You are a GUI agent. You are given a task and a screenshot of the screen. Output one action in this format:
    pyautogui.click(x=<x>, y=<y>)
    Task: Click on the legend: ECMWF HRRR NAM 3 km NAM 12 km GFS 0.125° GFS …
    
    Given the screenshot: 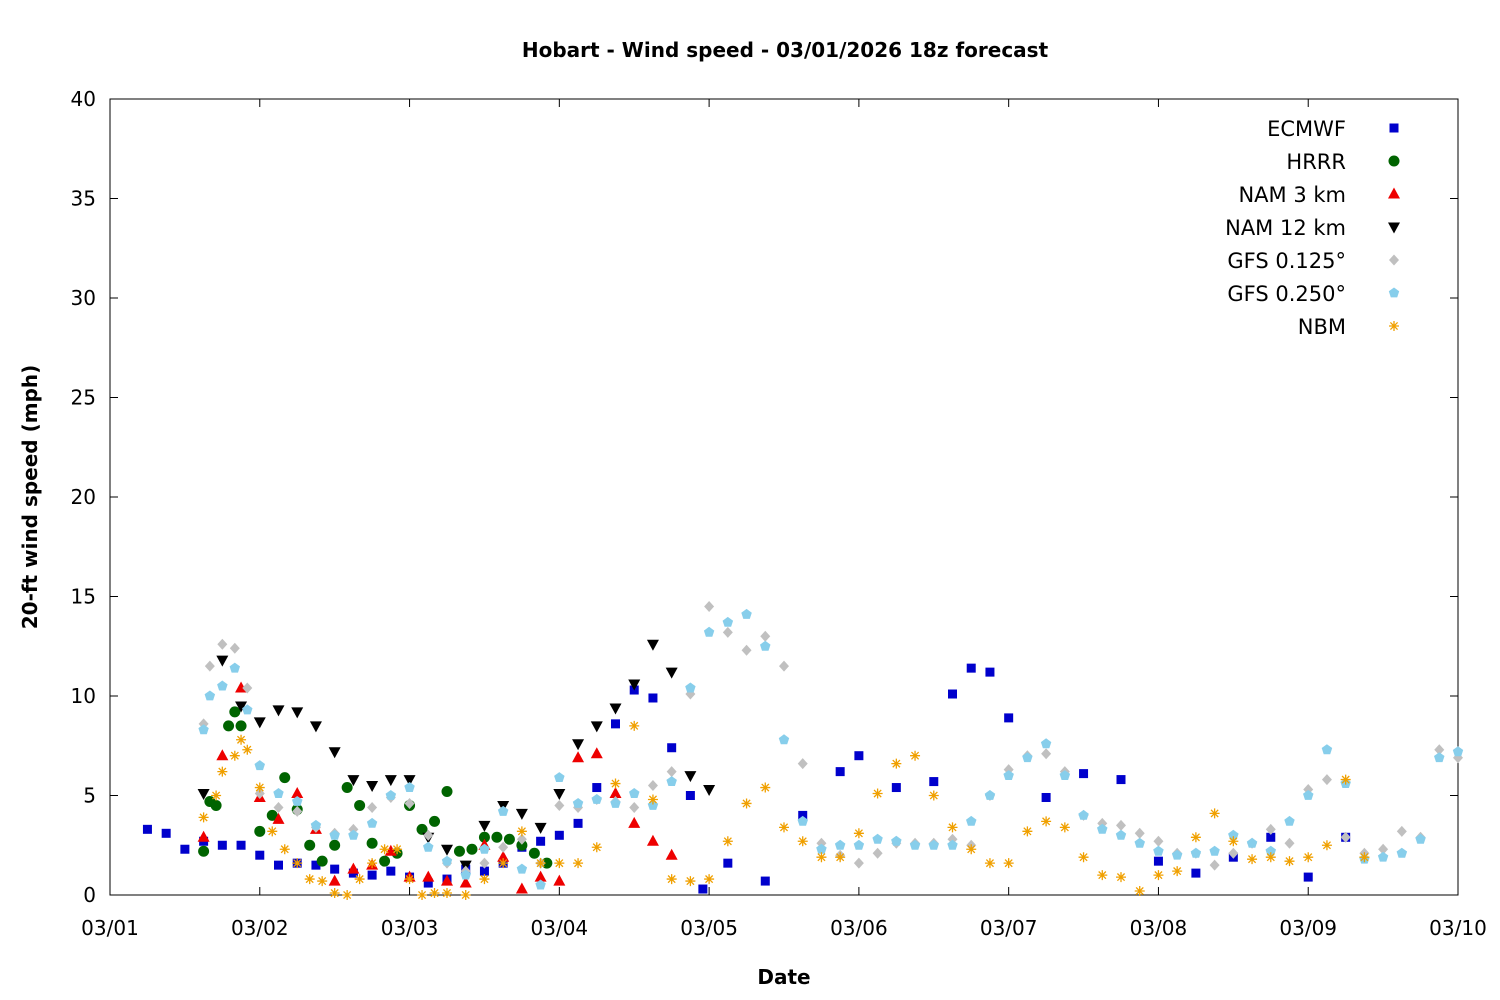 What is the action you would take?
    pyautogui.click(x=1312, y=228)
    